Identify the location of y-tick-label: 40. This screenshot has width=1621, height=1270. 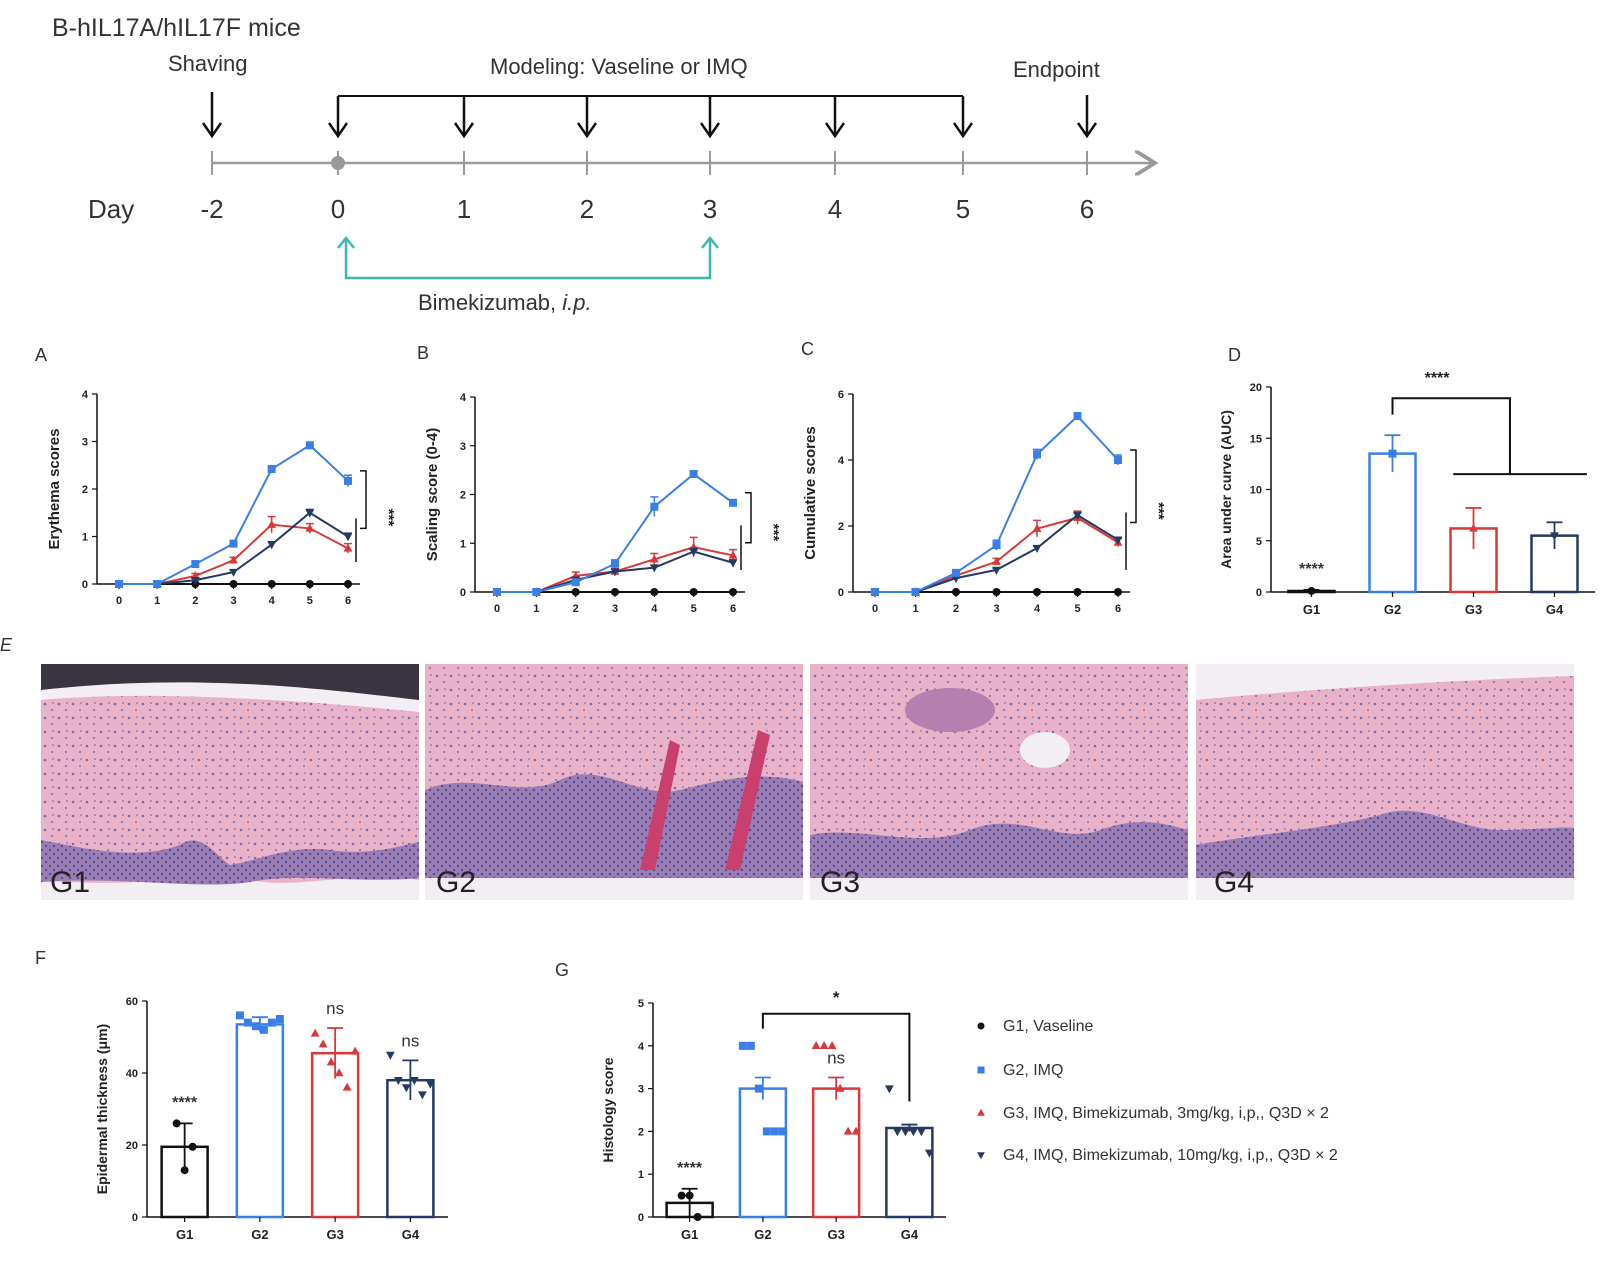
(132, 1074).